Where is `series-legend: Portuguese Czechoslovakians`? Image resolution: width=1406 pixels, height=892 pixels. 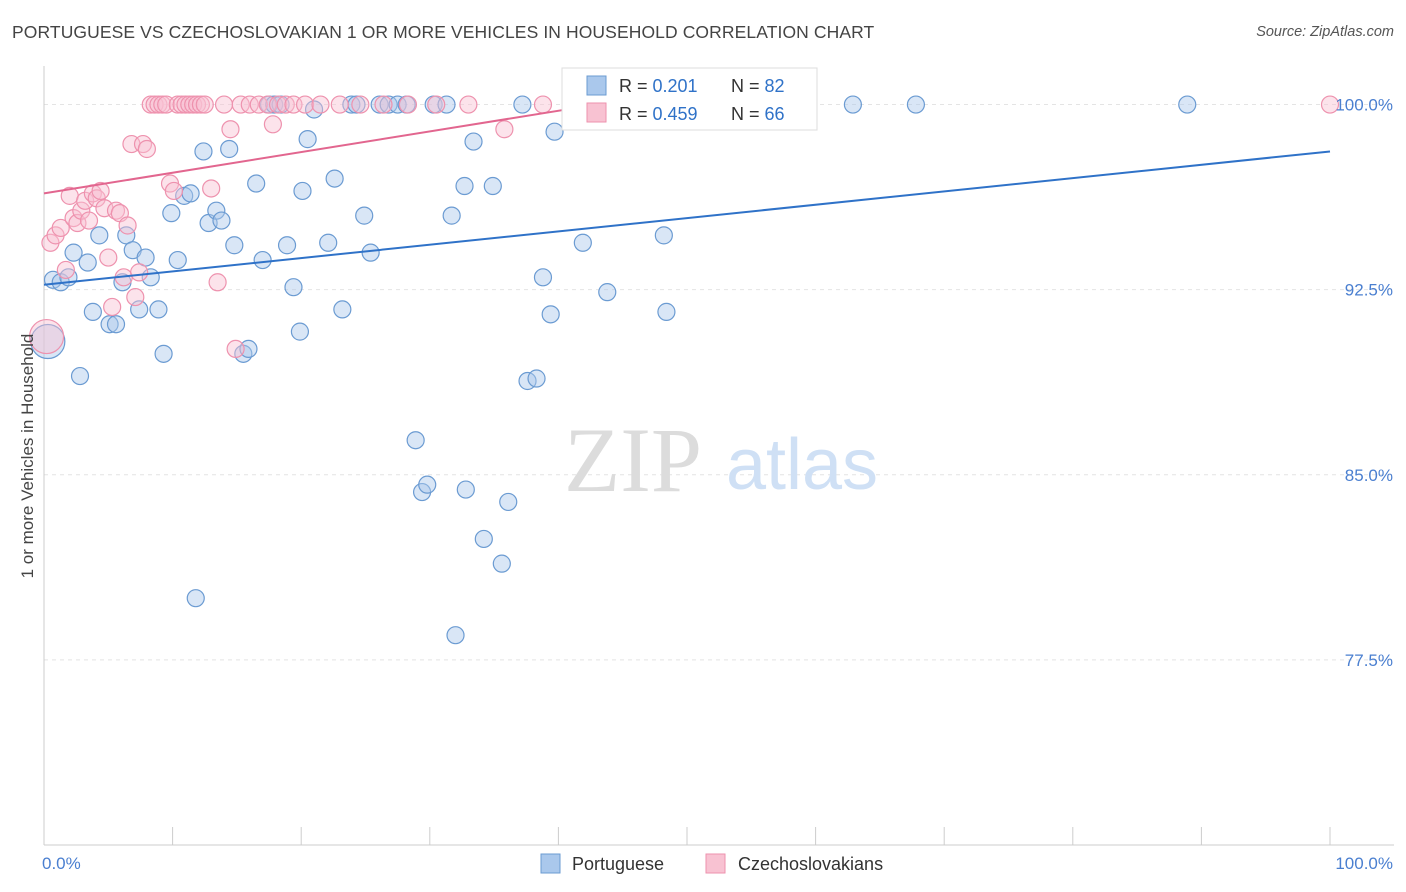
series-legend: Portuguese Czechoslovakians is located at coordinates (711, 863).